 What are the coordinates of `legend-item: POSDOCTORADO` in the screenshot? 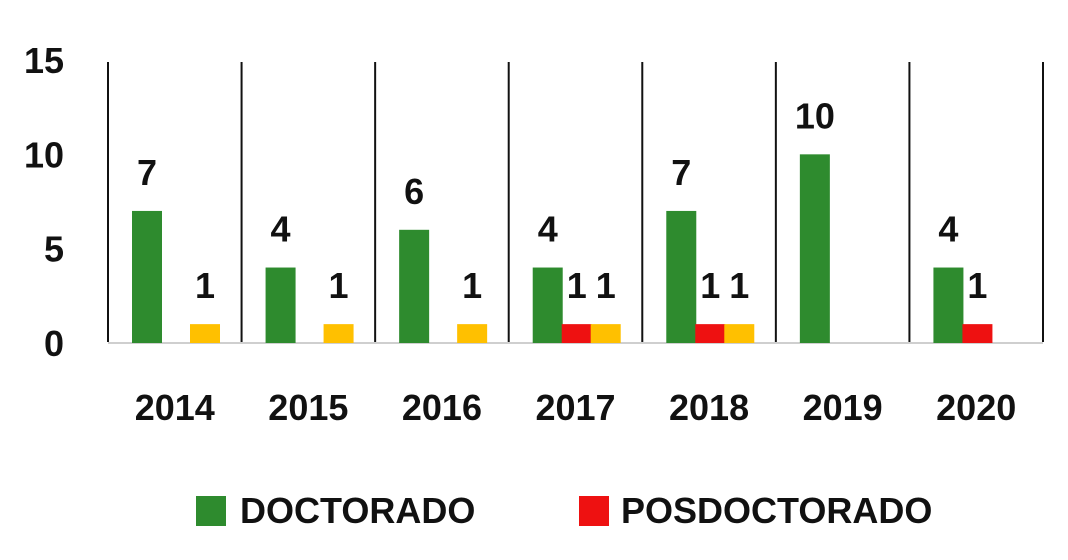 It's located at (755, 510).